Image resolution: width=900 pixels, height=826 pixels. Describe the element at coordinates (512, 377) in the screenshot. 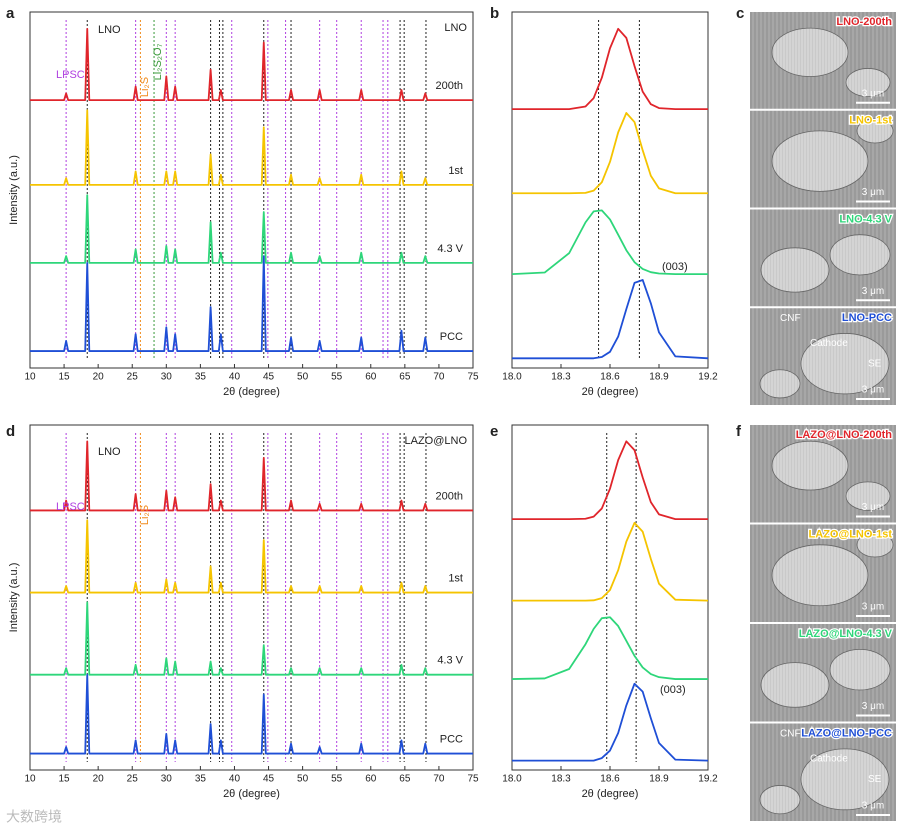

I see `x-tick-label: 18.0` at that location.